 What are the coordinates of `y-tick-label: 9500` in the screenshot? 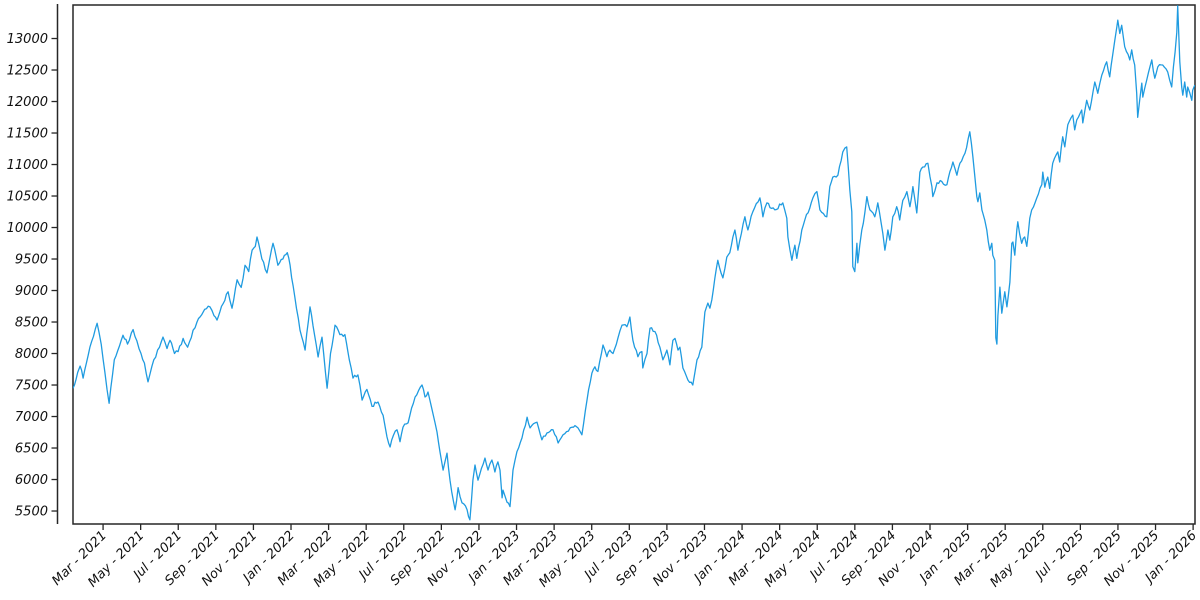 It's located at (31, 260).